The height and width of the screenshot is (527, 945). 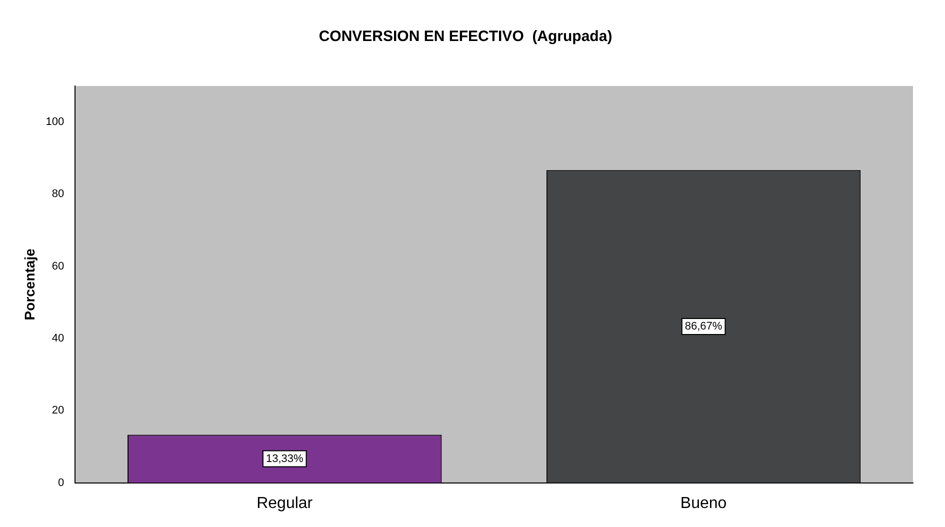 I want to click on y-tick-label: 40, so click(x=58, y=338).